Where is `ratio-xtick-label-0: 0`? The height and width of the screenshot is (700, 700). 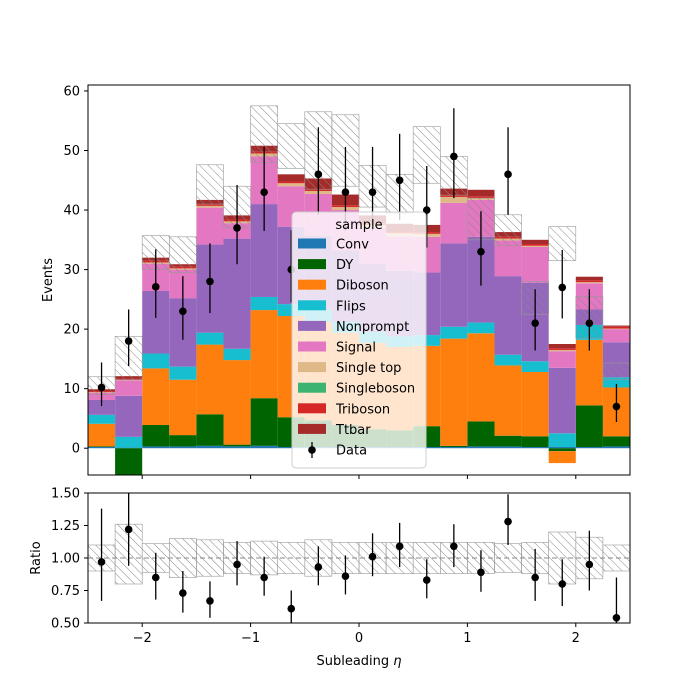
ratio-xtick-label-0: 0 is located at coordinates (359, 638).